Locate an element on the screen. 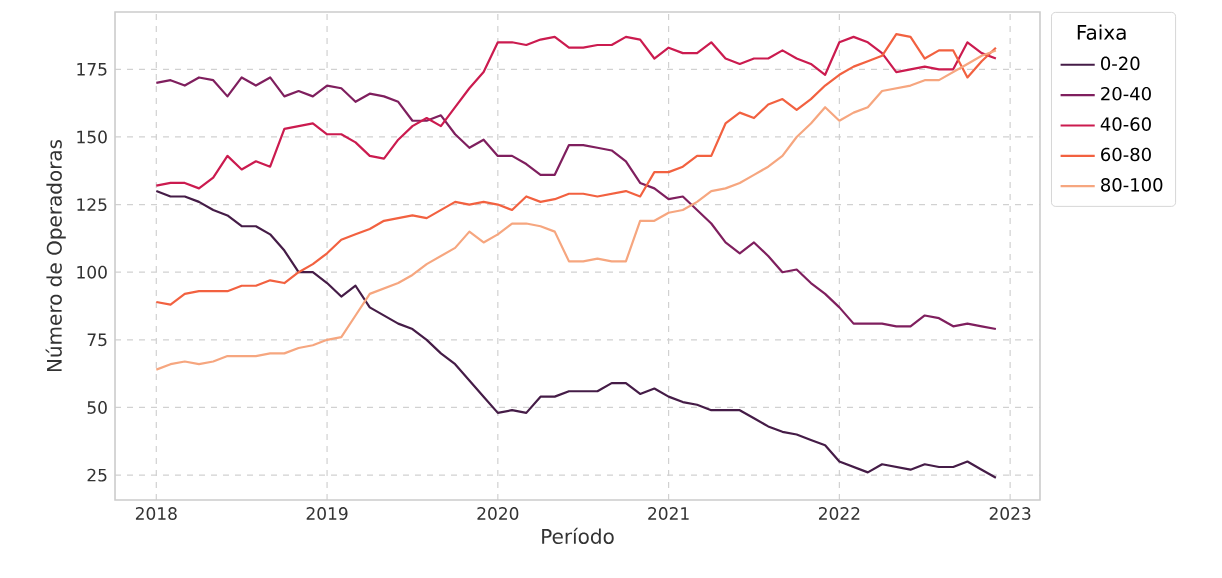 The image size is (1222, 578). legend-label: 60-80 is located at coordinates (1126, 154).